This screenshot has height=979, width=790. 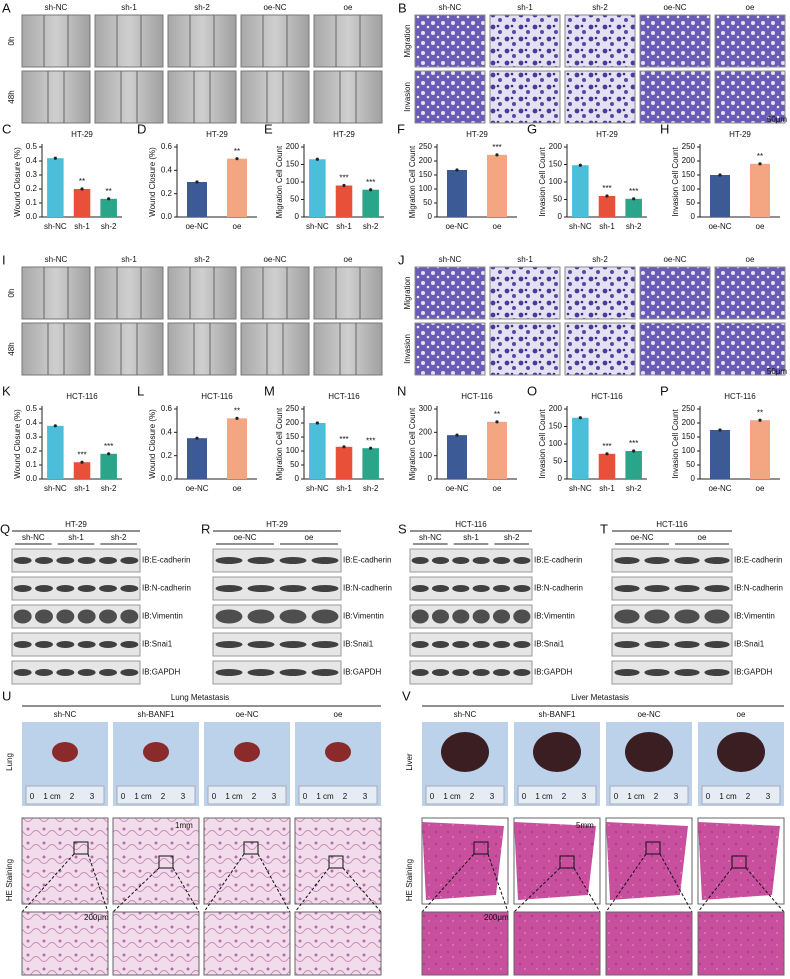 I want to click on y-axis-label: Invasion Cell Count, so click(x=675, y=182).